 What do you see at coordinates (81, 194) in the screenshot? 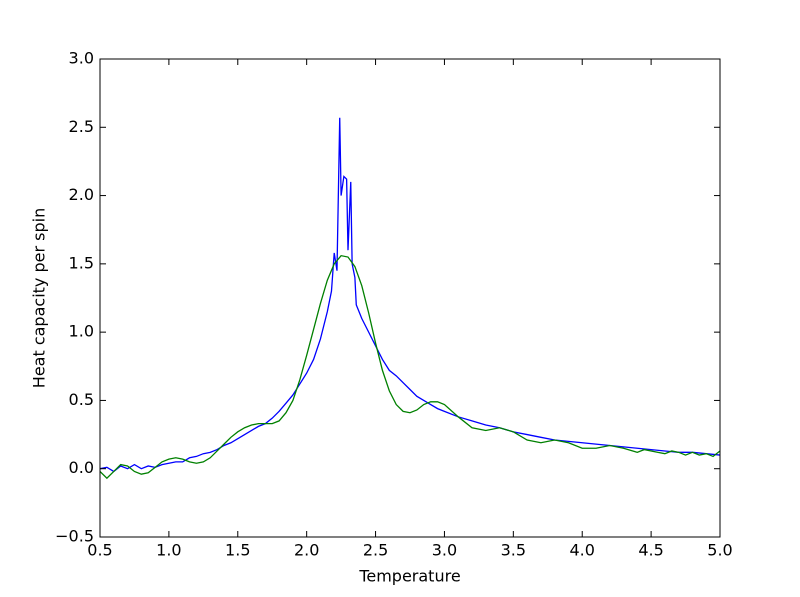
I see `y-tick-label: 2.0` at bounding box center [81, 194].